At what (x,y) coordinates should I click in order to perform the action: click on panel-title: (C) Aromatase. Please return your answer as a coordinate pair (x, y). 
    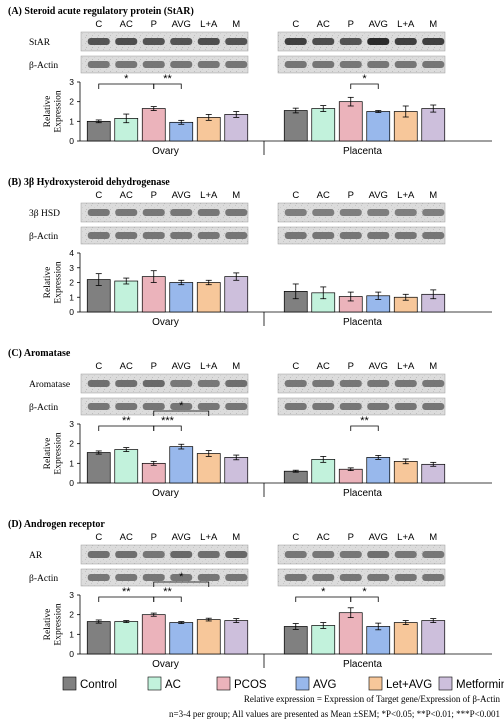
    Looking at the image, I should click on (39, 353).